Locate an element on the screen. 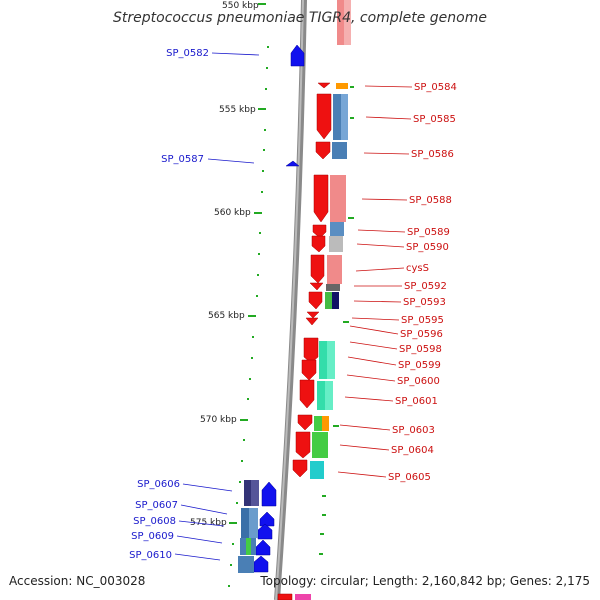 The image size is (600, 600). gene-arrow-sp0590 is located at coordinates (318, 244).